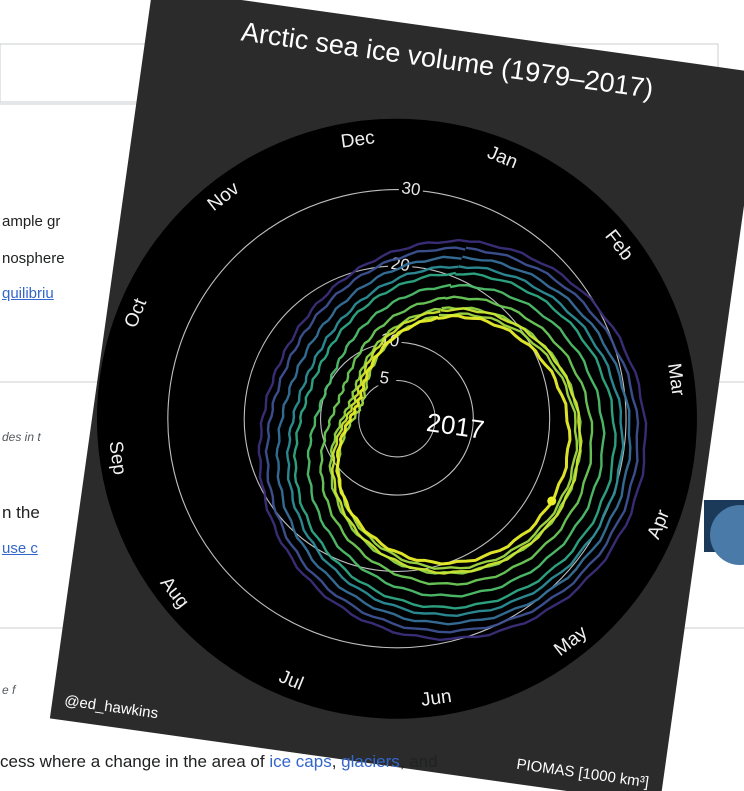  I want to click on month-label-jun: Jun, so click(436, 698).